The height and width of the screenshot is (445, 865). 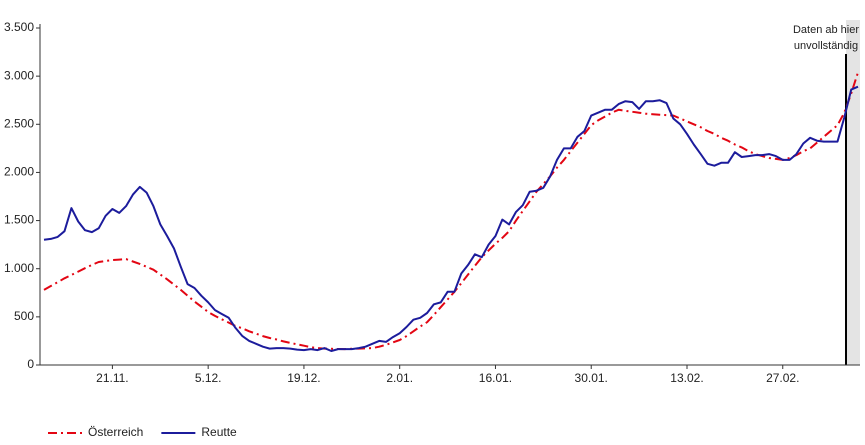 What do you see at coordinates (495, 378) in the screenshot?
I see `x-tick-label: 16.01.` at bounding box center [495, 378].